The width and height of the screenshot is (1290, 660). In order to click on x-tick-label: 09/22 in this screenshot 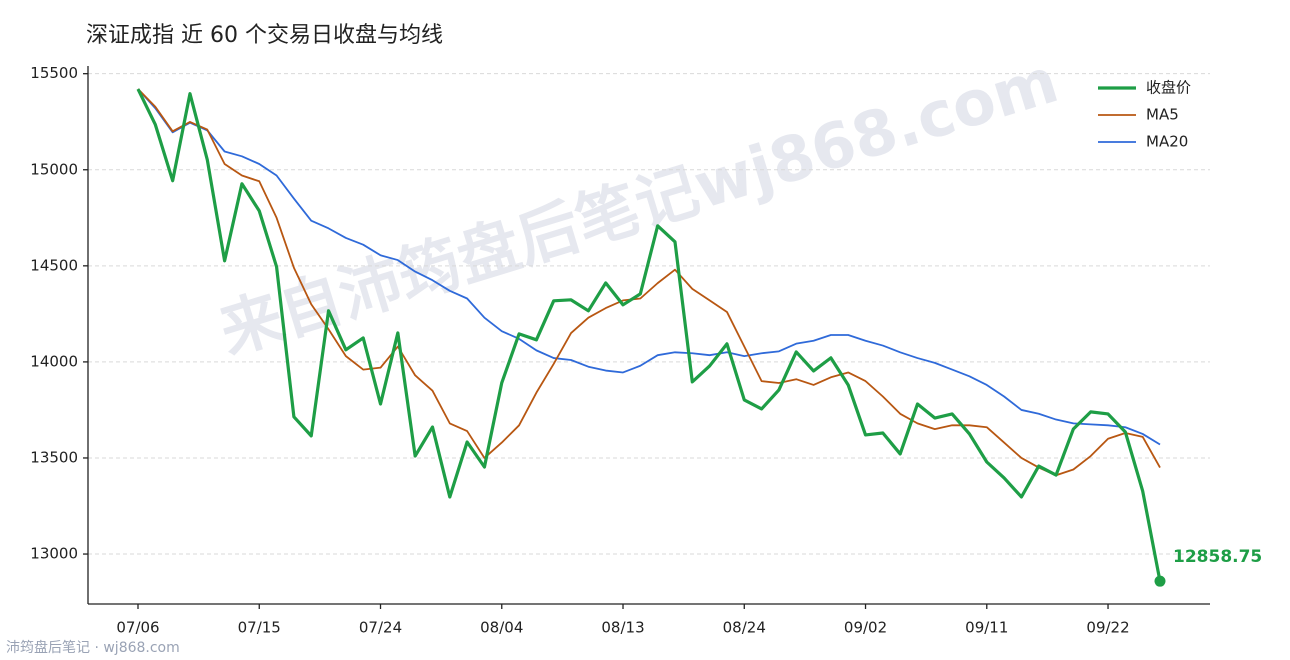, I will do `click(1107, 628)`.